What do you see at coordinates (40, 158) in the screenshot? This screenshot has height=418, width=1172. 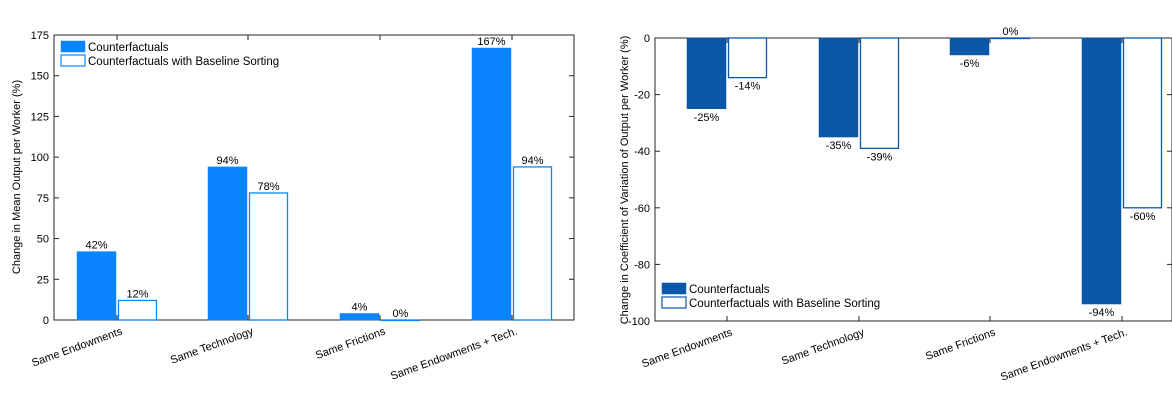 I see `y-tick-label: 100` at bounding box center [40, 158].